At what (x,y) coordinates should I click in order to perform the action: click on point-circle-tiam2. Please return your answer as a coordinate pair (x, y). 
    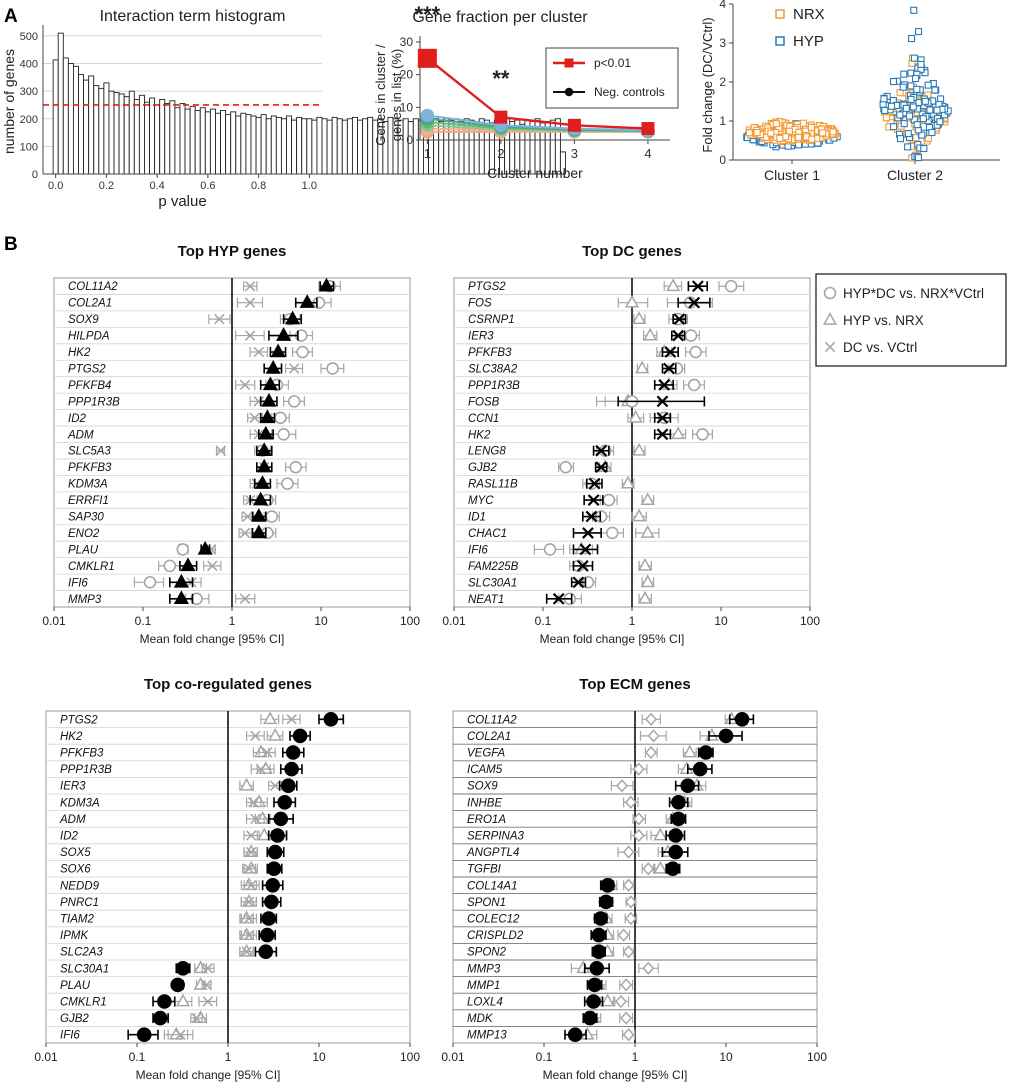
    Looking at the image, I should click on (268, 918).